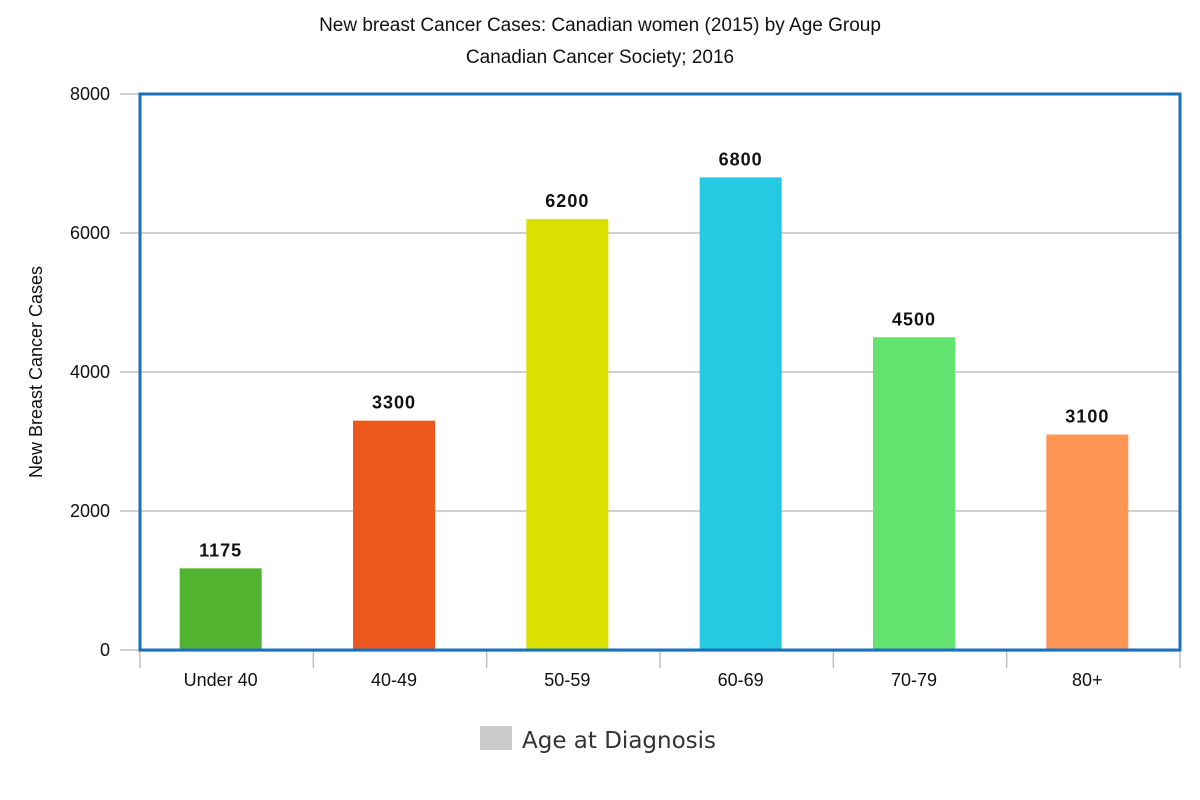 This screenshot has width=1200, height=800. Describe the element at coordinates (619, 741) in the screenshot. I see `legend-label: Age at Diagnosis` at that location.